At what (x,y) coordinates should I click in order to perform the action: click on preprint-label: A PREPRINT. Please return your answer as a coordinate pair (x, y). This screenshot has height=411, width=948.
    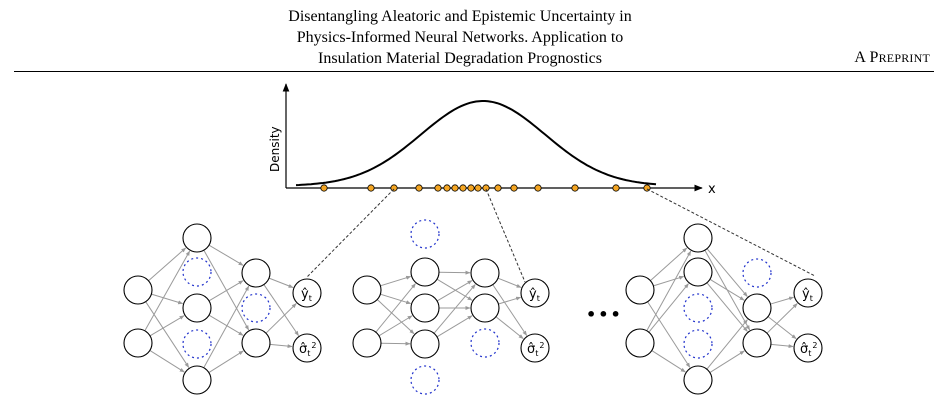
    Looking at the image, I should click on (892, 57).